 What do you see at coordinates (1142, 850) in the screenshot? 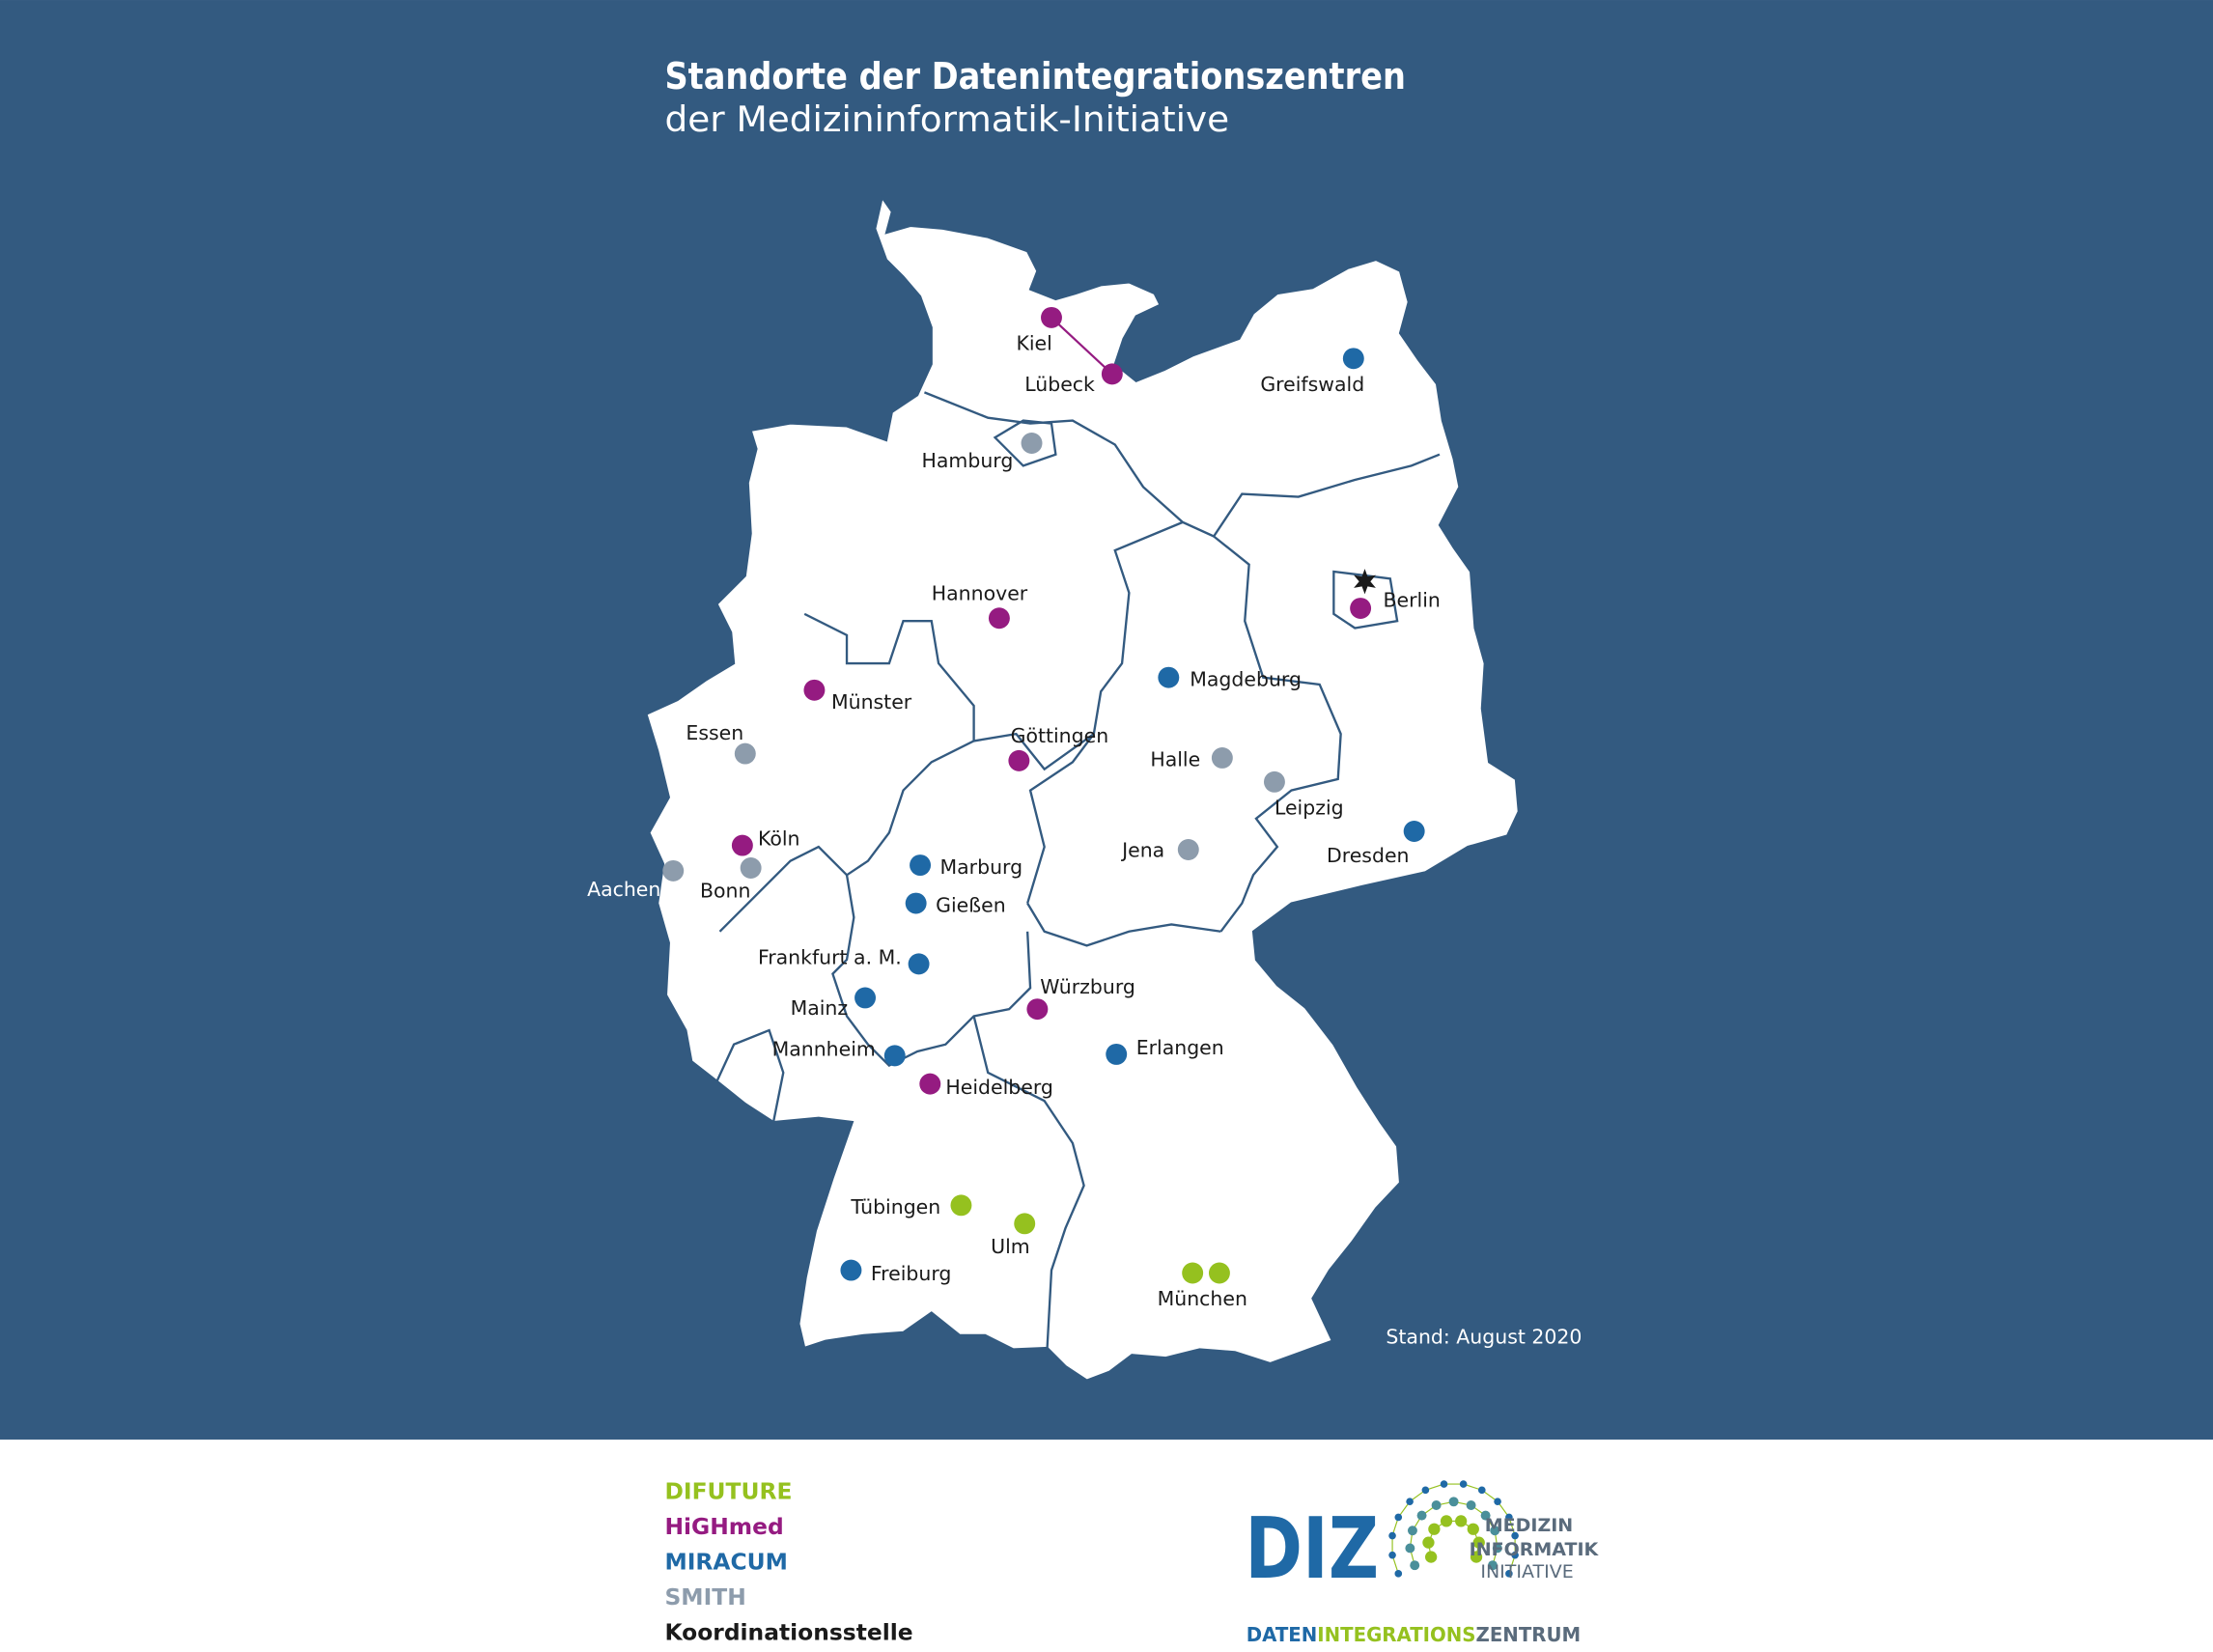
I see `city-label: Jena` at bounding box center [1142, 850].